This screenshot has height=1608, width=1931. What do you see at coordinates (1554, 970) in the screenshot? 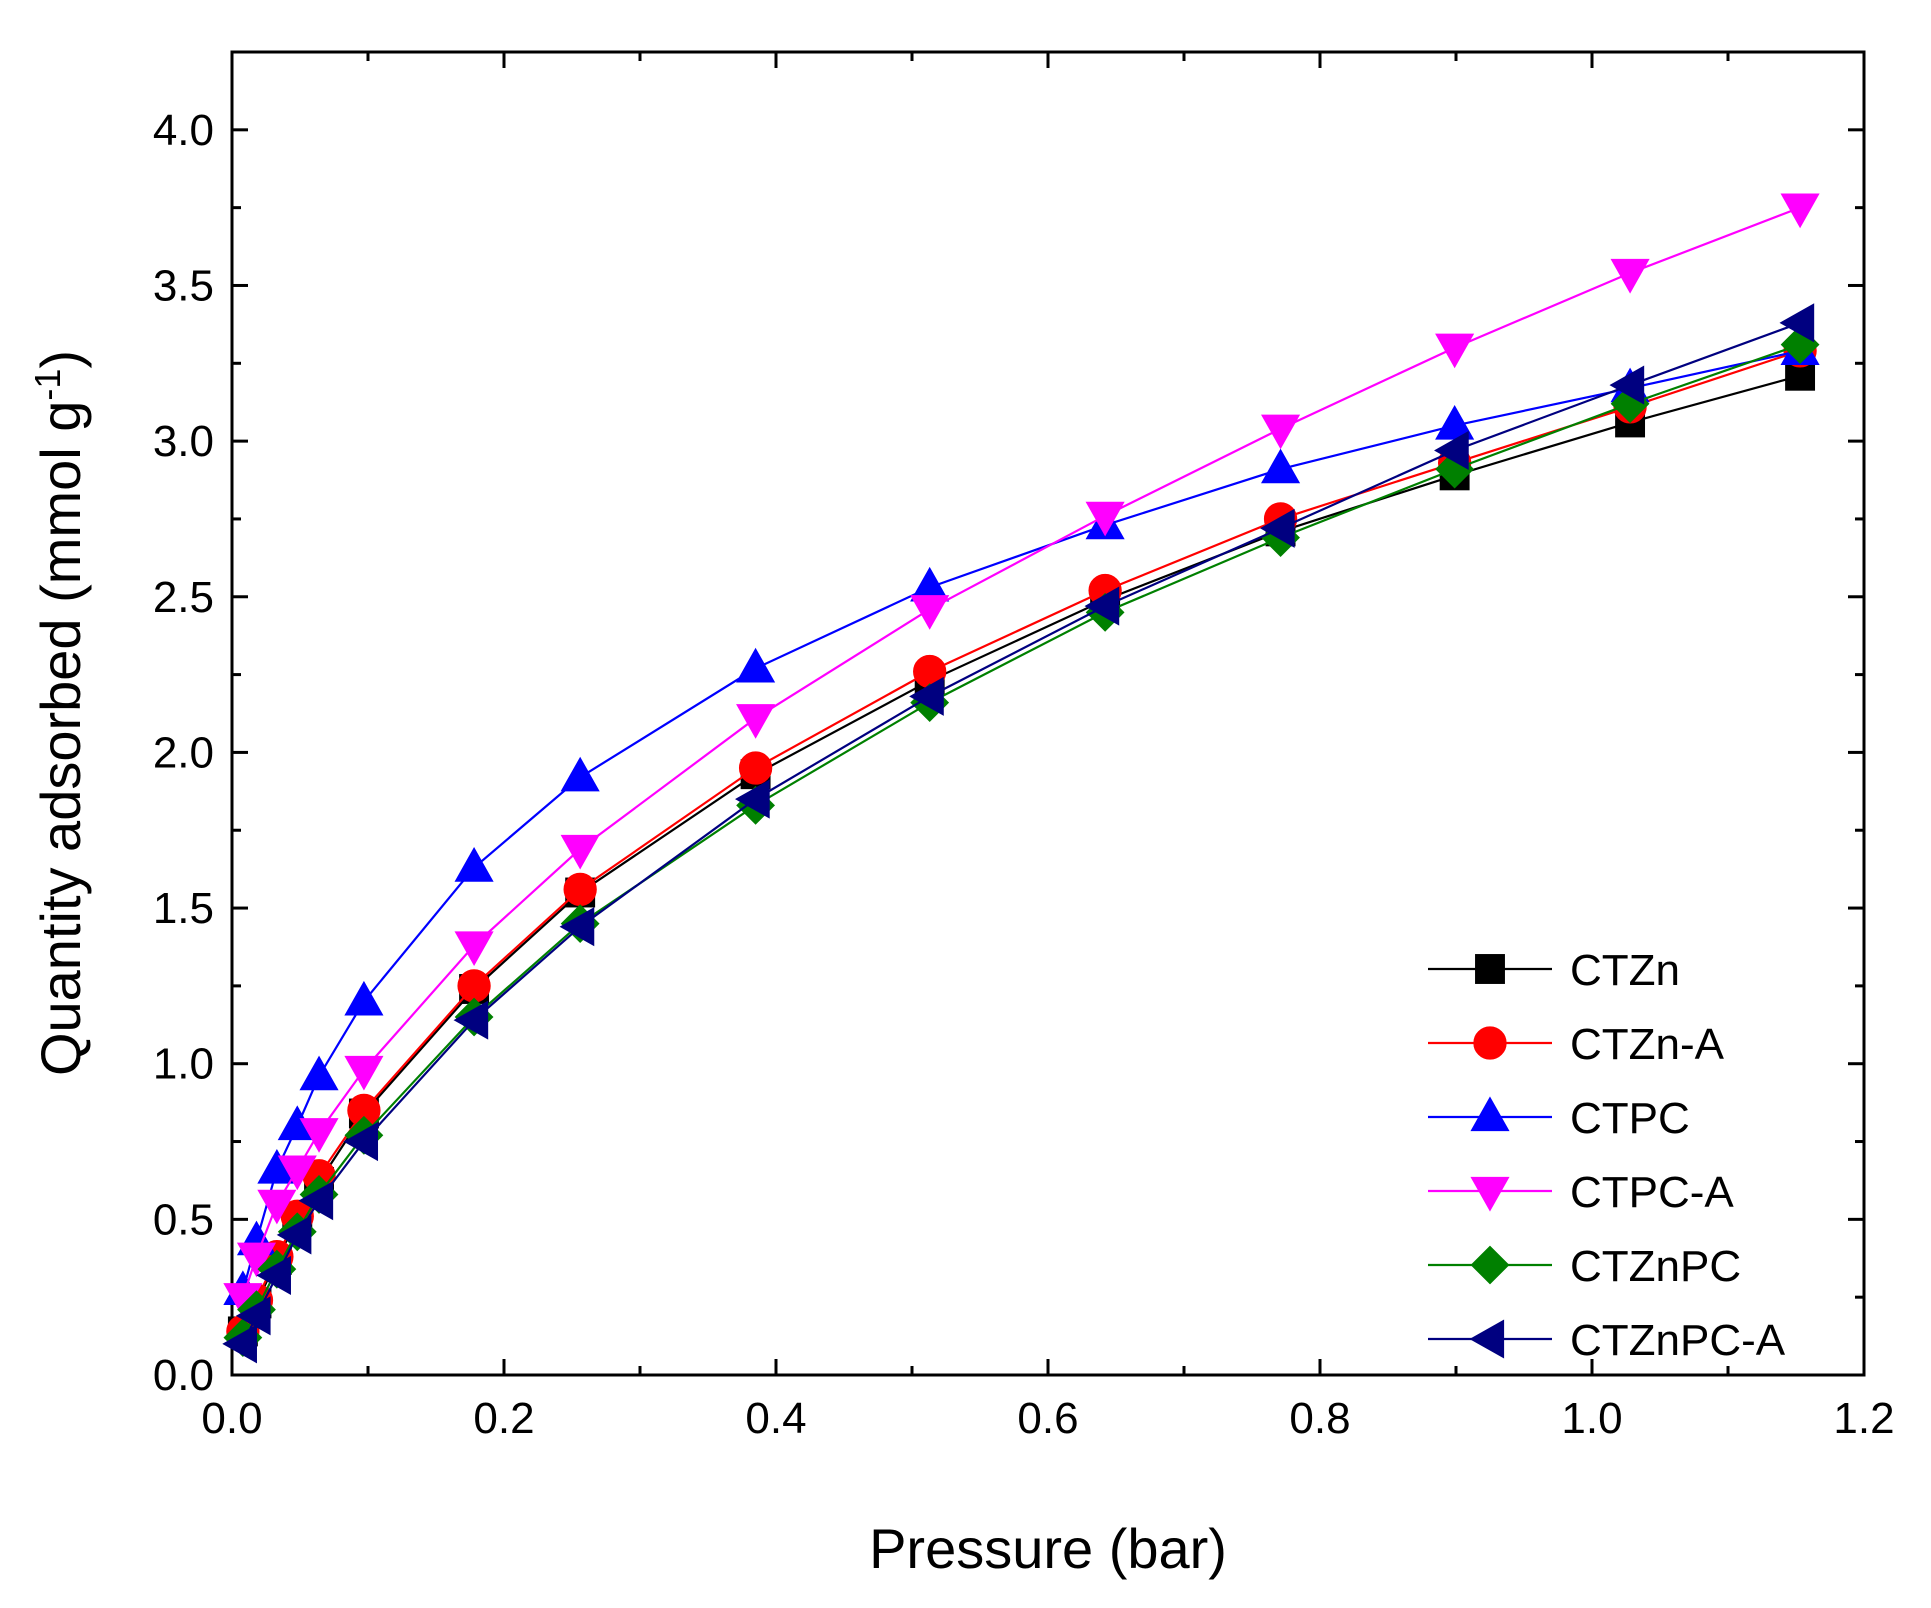
I see `legend-item: CTZn` at bounding box center [1554, 970].